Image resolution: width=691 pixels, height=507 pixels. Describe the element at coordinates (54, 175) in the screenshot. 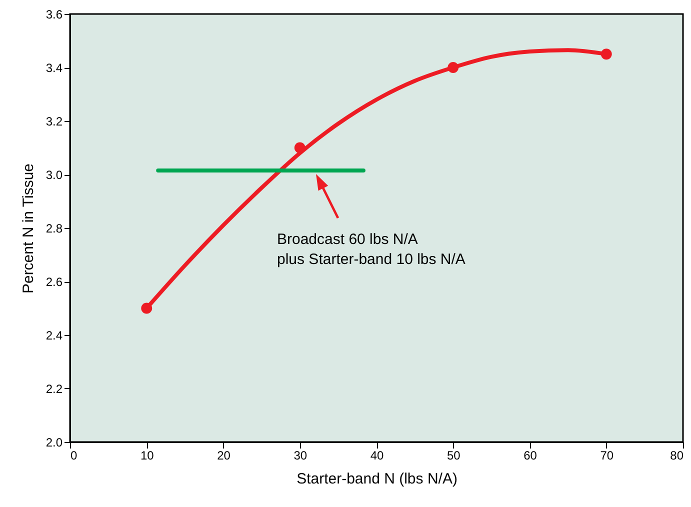

I see `y-tick-label: 3.0` at that location.